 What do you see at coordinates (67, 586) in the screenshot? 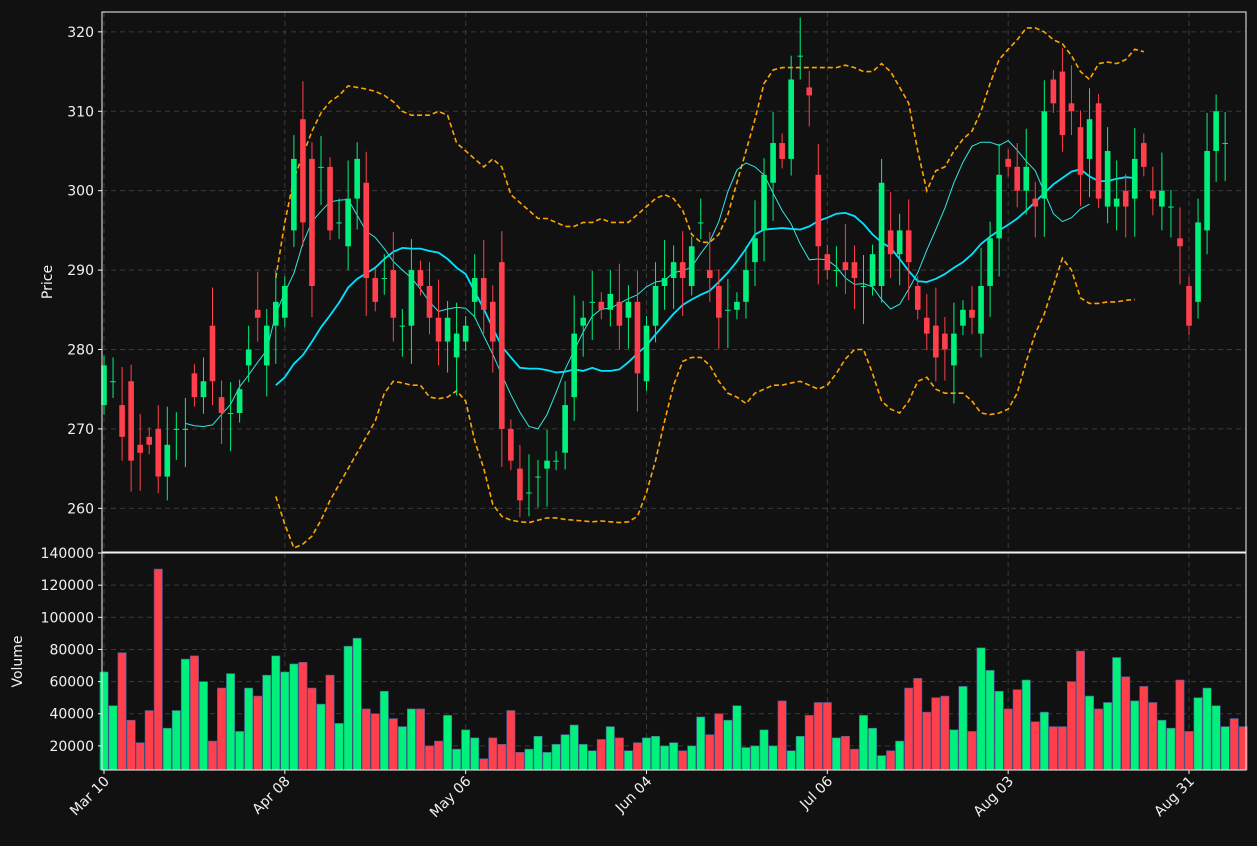
I see `volume-y-tick-label: 120000` at bounding box center [67, 586].